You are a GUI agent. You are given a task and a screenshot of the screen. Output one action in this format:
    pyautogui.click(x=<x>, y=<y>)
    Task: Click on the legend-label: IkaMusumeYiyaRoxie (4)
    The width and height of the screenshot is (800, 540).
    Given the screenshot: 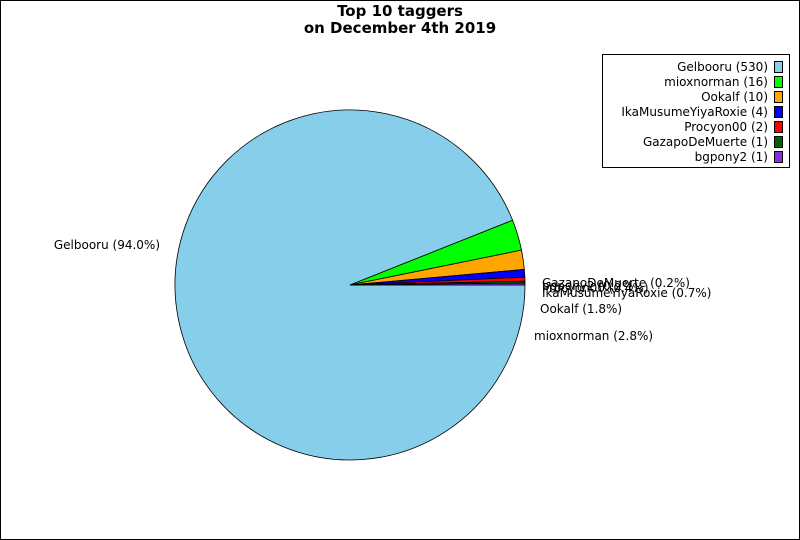 What is the action you would take?
    pyautogui.click(x=694, y=111)
    